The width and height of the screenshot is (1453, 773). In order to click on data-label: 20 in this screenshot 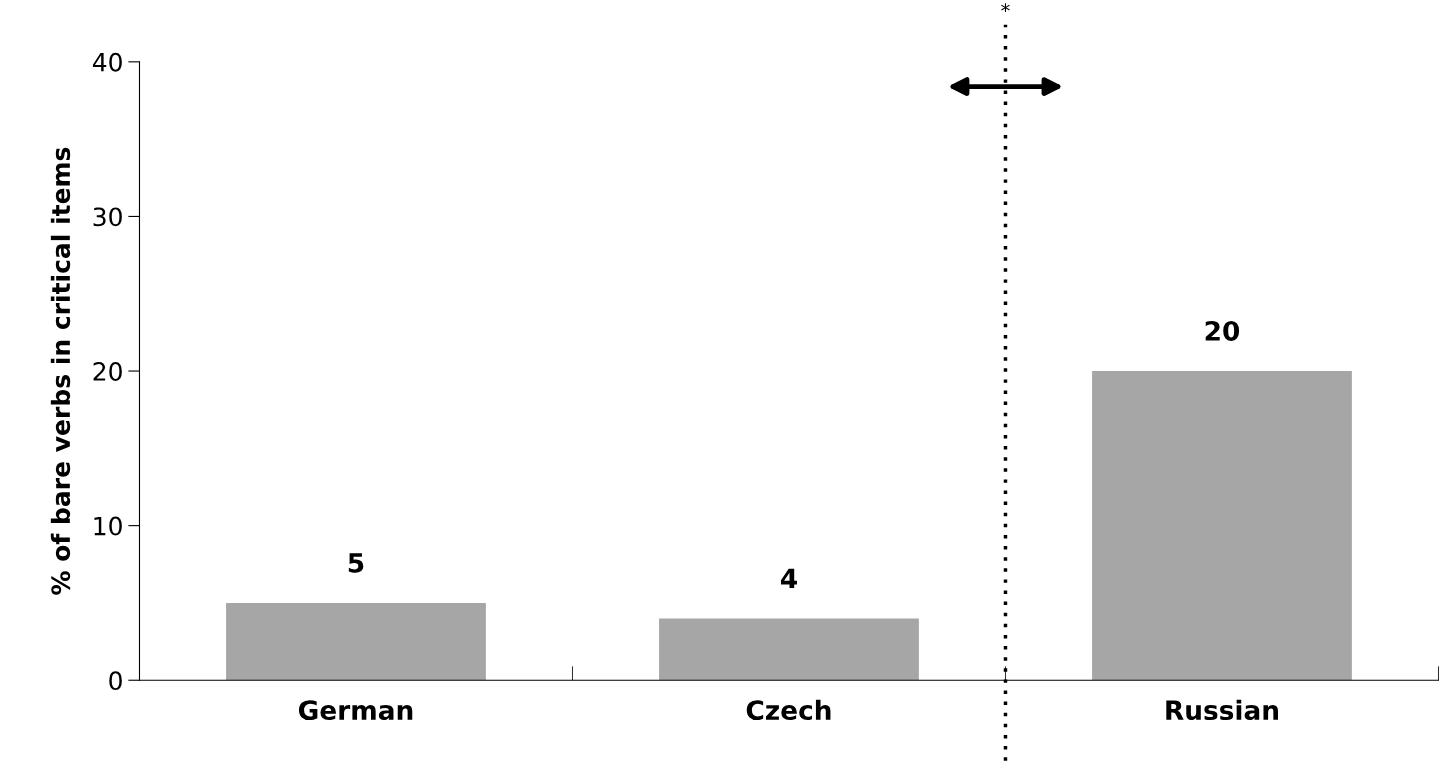, I will do `click(1222, 330)`.